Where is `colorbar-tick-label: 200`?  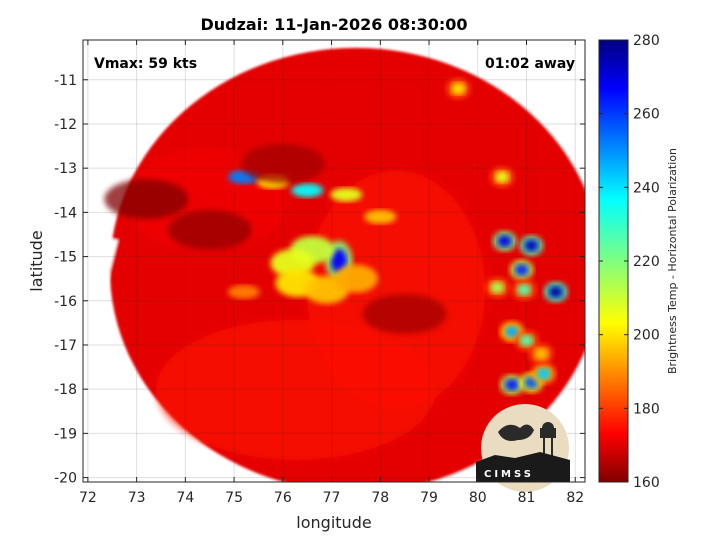
colorbar-tick-label: 200 is located at coordinates (646, 336).